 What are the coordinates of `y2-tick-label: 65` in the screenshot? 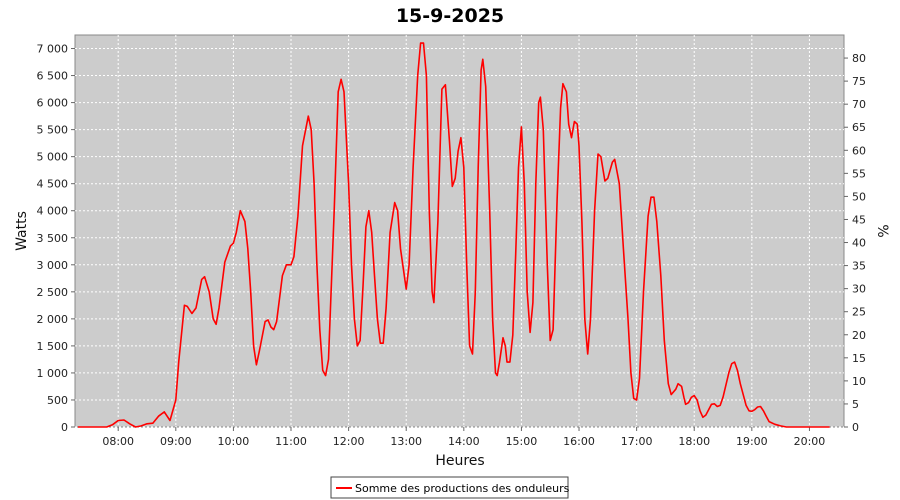 It's located at (859, 127).